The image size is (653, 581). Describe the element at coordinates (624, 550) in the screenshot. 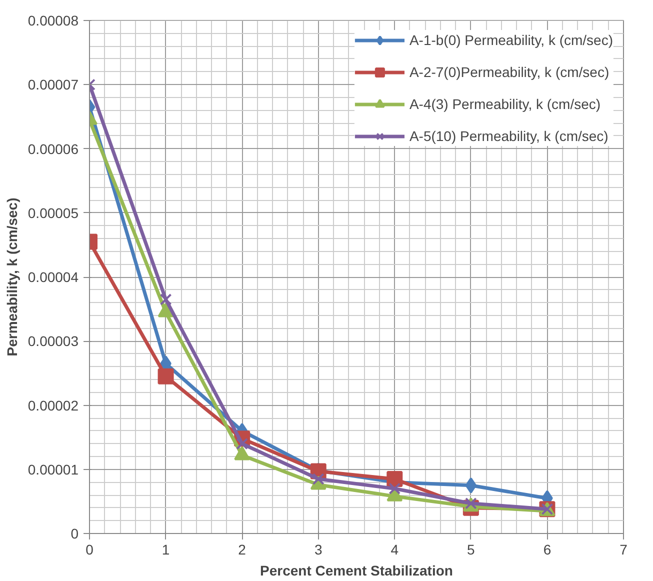

I see `x-tick-label: 7` at that location.